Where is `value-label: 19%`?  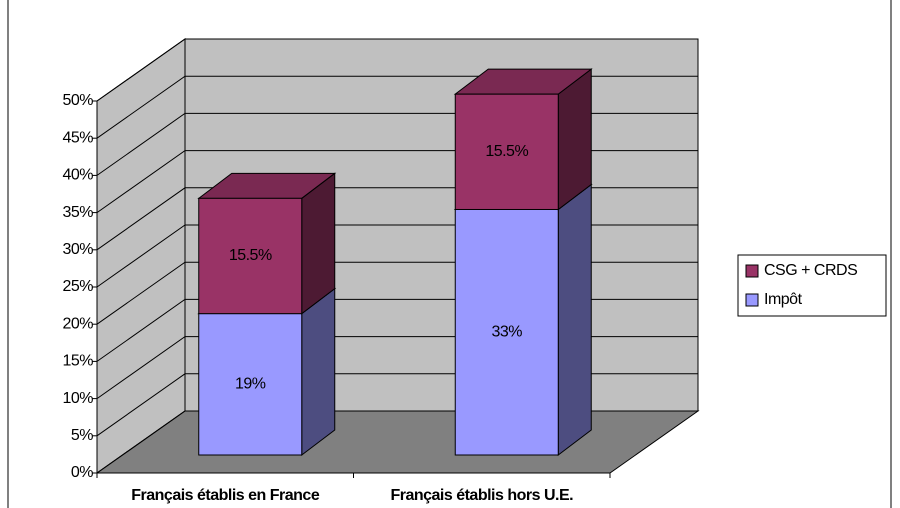
value-label: 19% is located at coordinates (250, 384).